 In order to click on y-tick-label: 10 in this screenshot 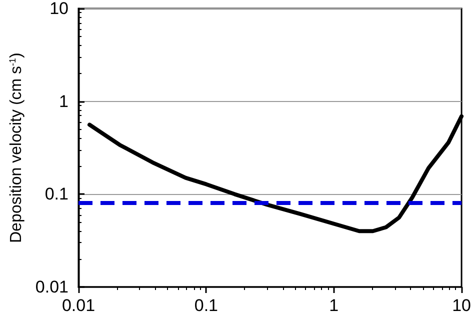, I will do `click(59, 9)`.